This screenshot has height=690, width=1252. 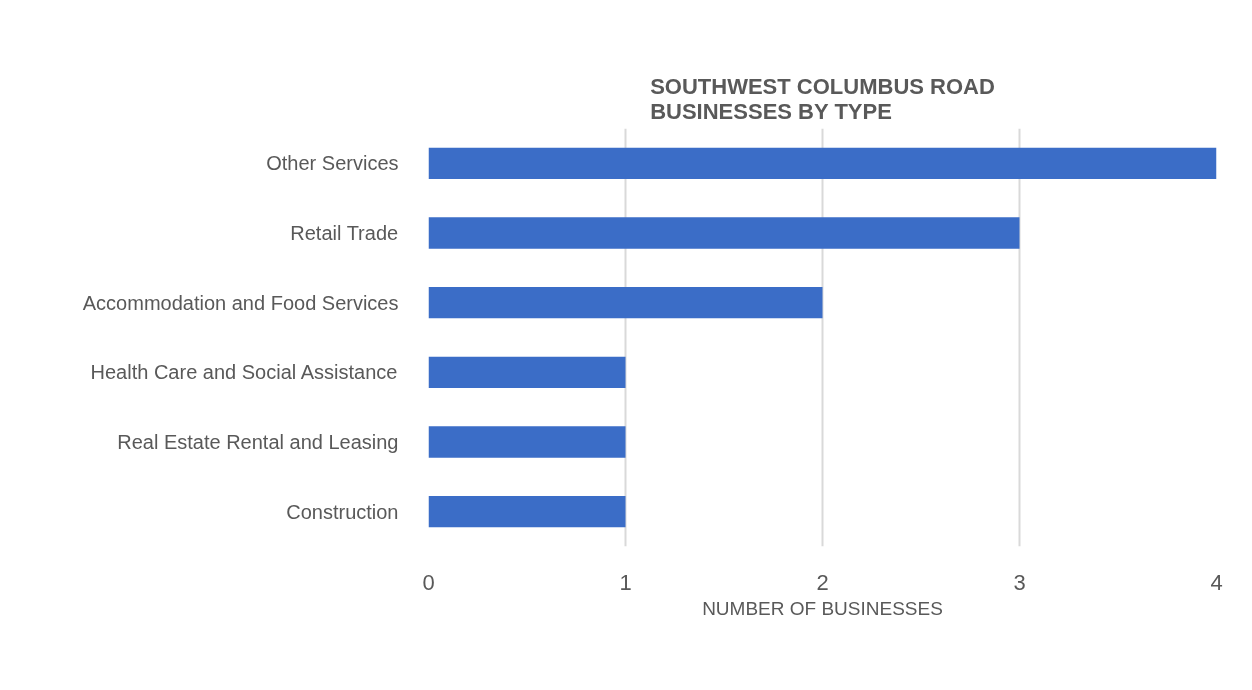 I want to click on x-tick-label: 2, so click(x=822, y=582).